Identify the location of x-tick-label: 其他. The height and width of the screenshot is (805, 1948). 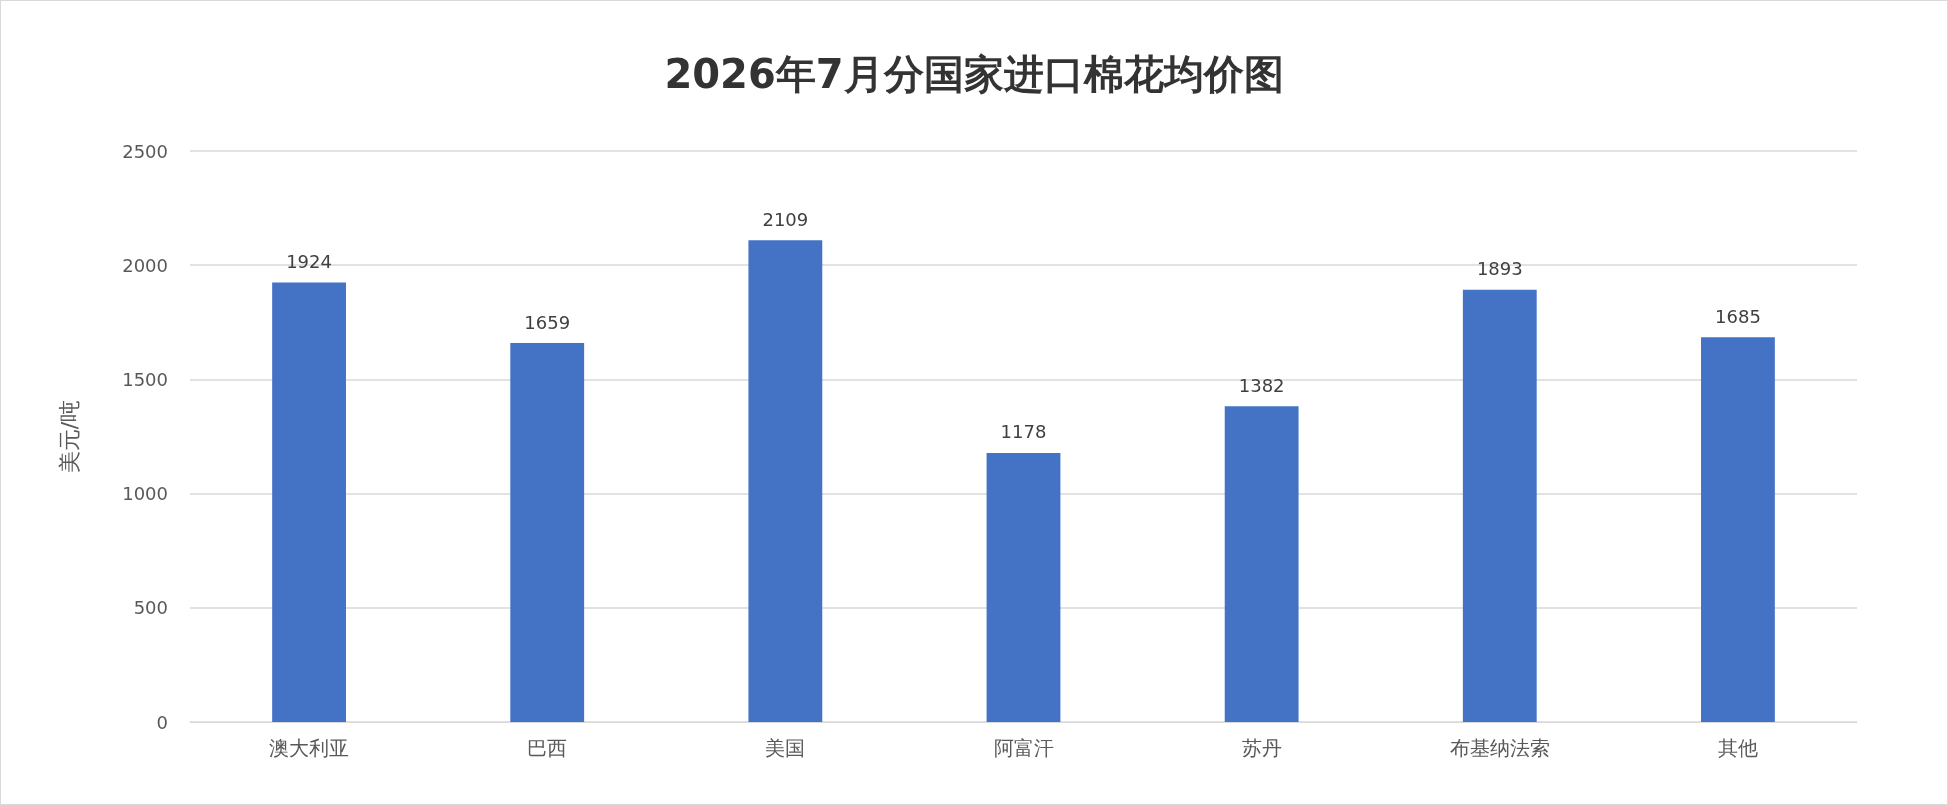
(1737, 748).